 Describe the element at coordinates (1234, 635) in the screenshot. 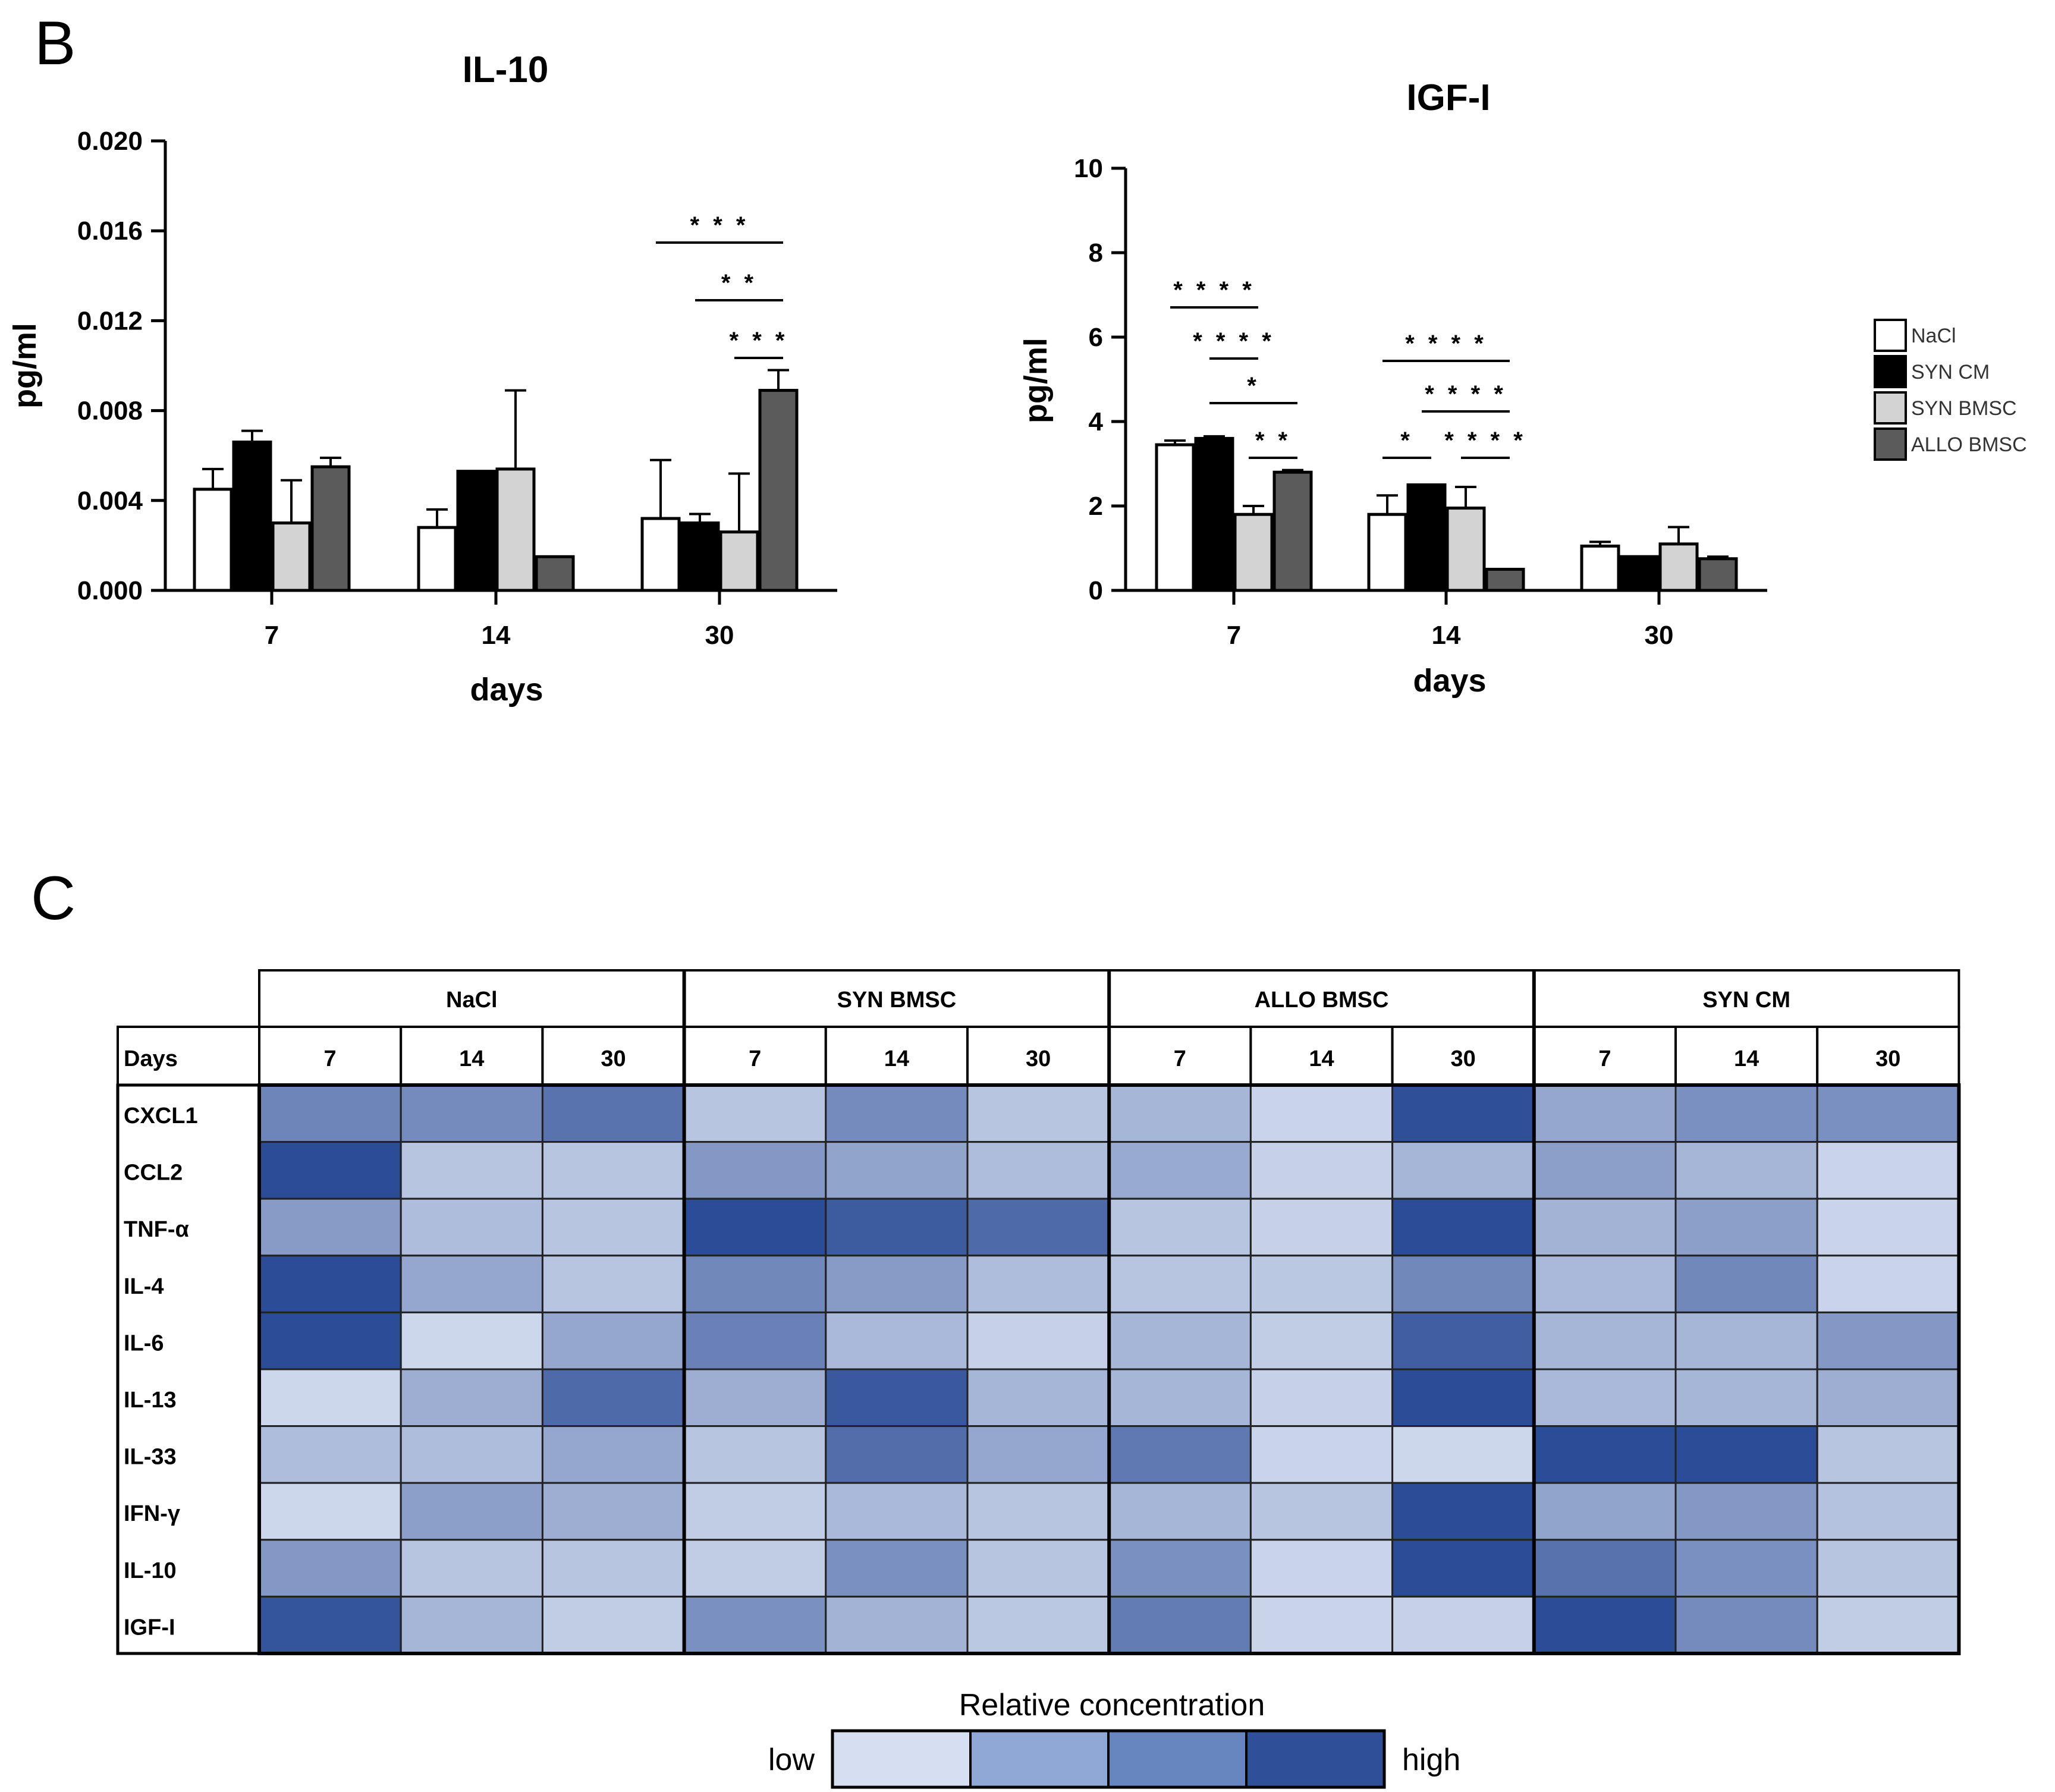

I see `x-tick-label: 7` at that location.